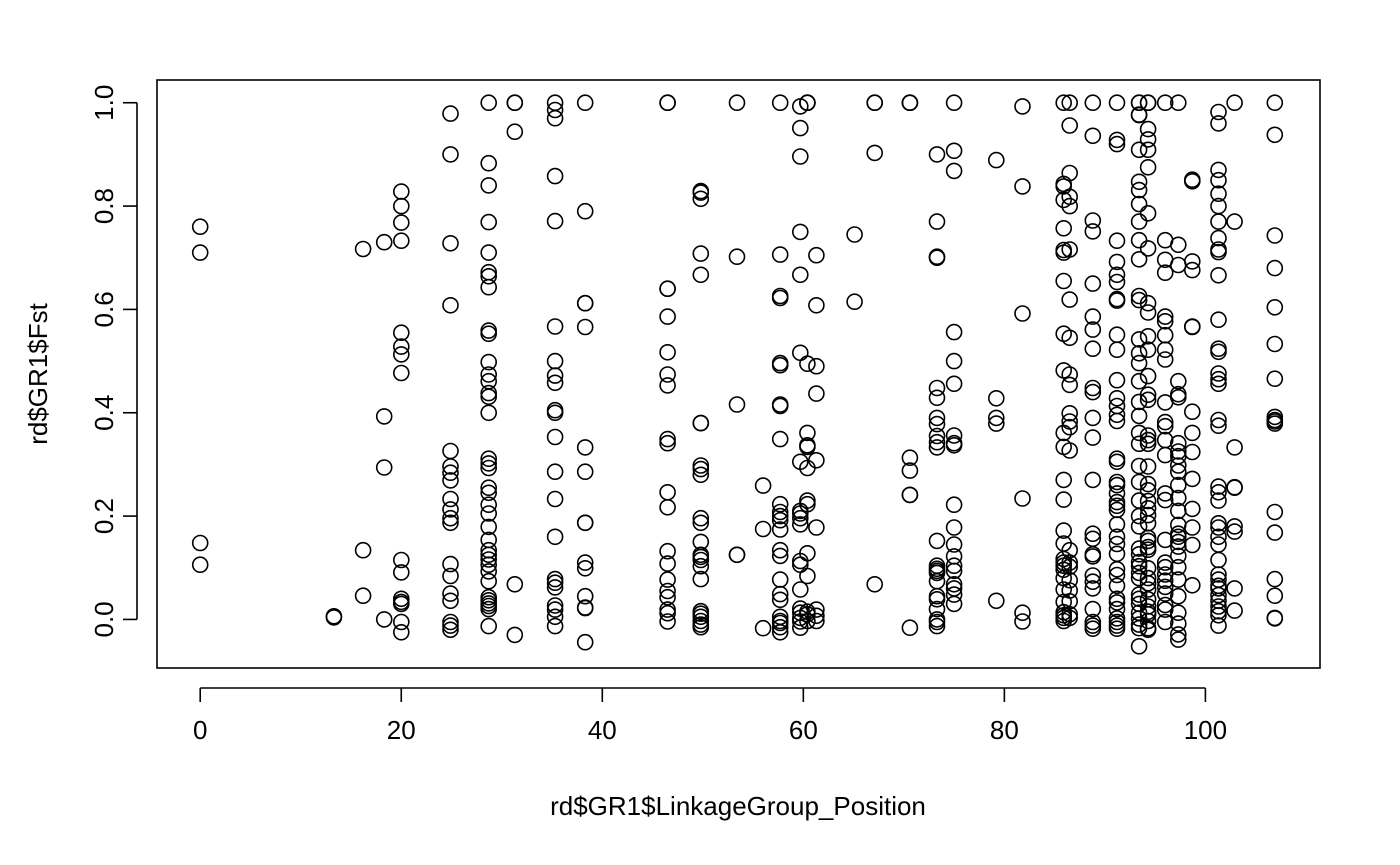  What do you see at coordinates (104, 206) in the screenshot?
I see `y-tick-label: 0.8` at bounding box center [104, 206].